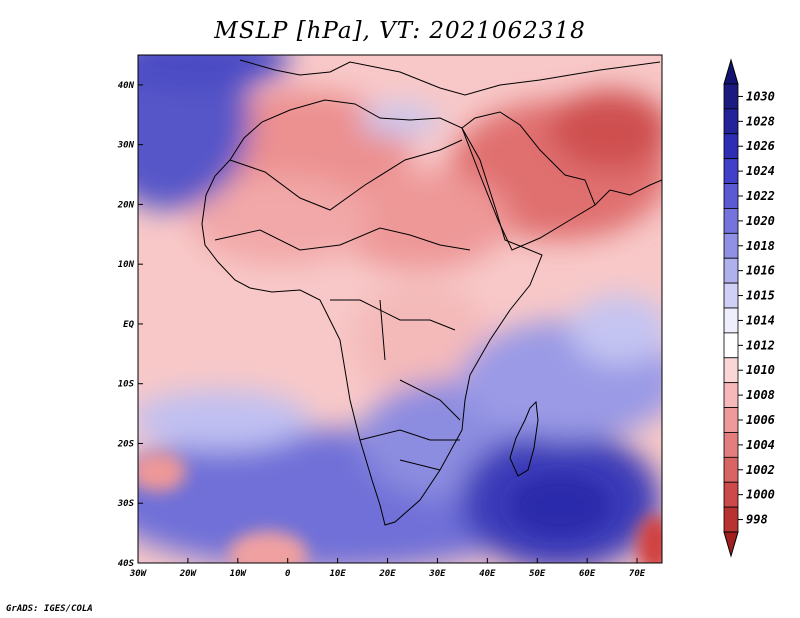  I want to click on lon-tick-label: 0, so click(288, 574).